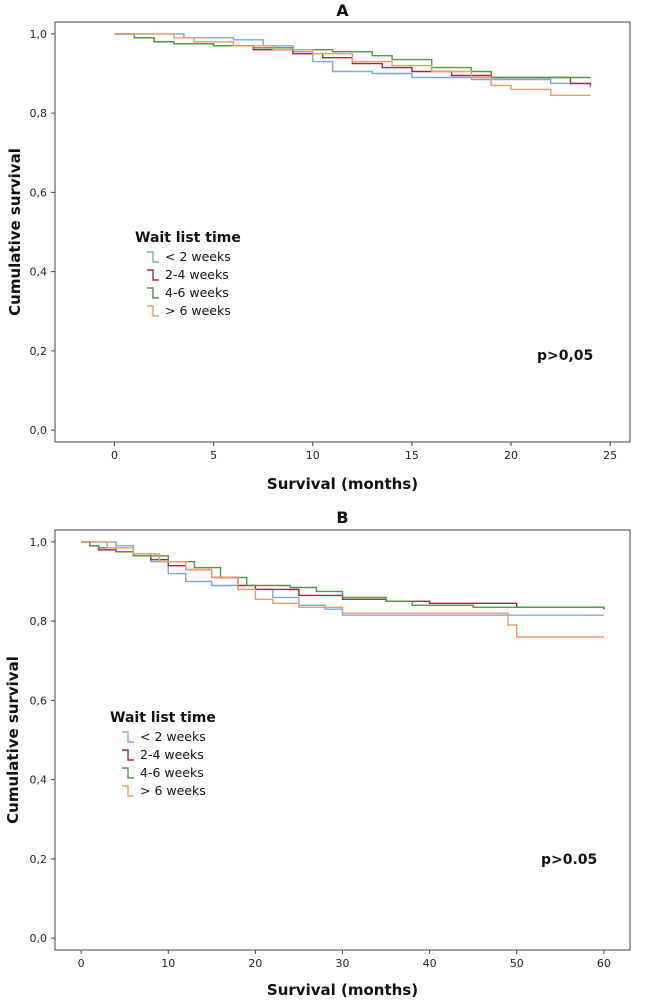  What do you see at coordinates (569, 860) in the screenshot?
I see `p-value-annotation: p>0.05` at bounding box center [569, 860].